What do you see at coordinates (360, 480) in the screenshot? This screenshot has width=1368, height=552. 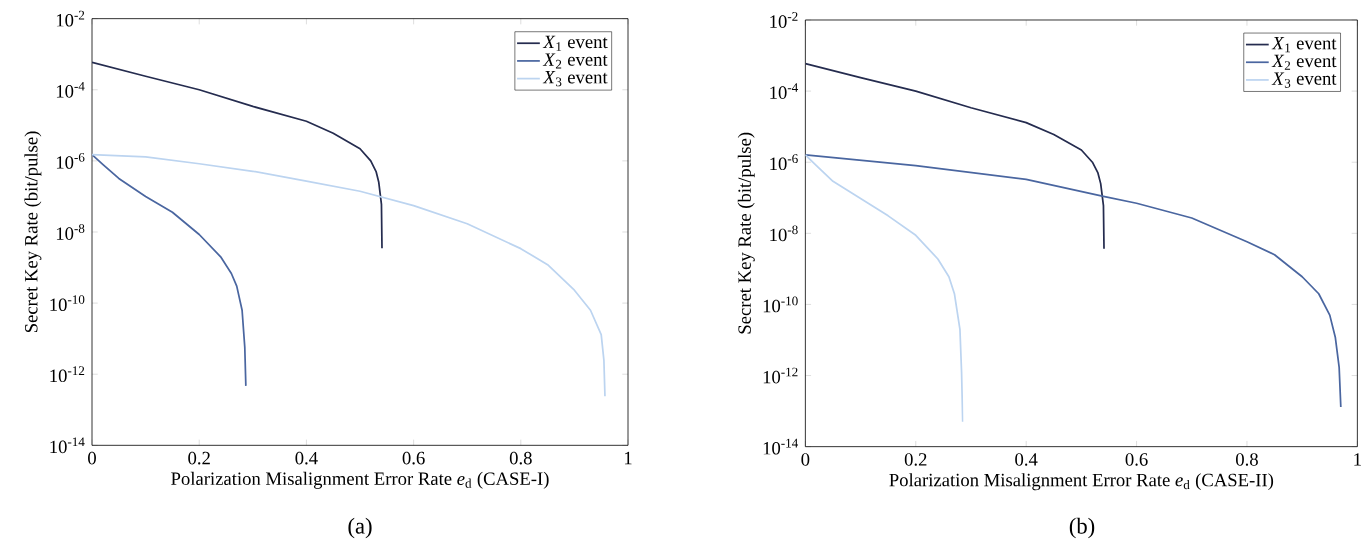 I see `x-axis-title: Polarization Misalignment Error Rate e$_{d}$ (CASE-I)` at bounding box center [360, 480].